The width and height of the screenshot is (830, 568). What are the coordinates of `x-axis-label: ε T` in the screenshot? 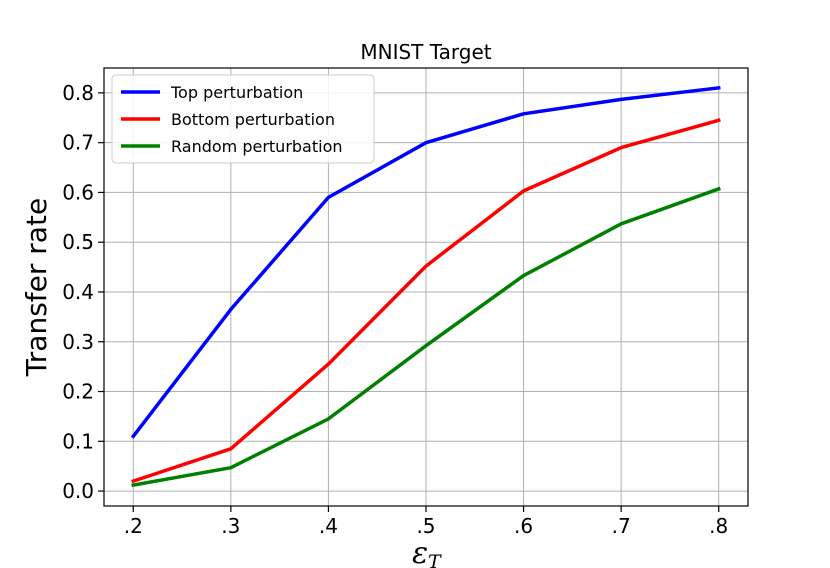 It's located at (427, 552).